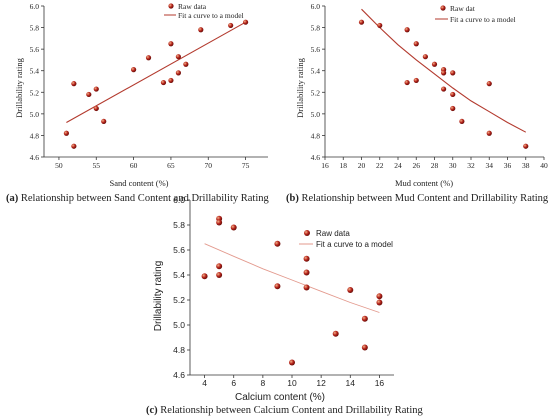  I want to click on panel-b-y-tick-label: 5.4, so click(316, 71).